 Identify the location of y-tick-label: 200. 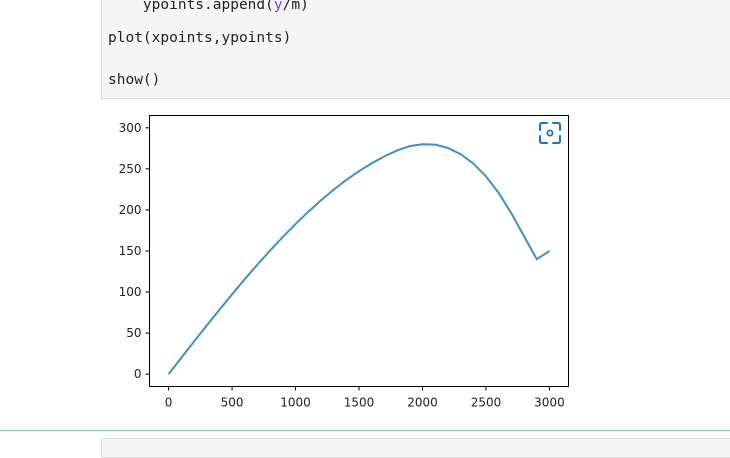
(130, 210).